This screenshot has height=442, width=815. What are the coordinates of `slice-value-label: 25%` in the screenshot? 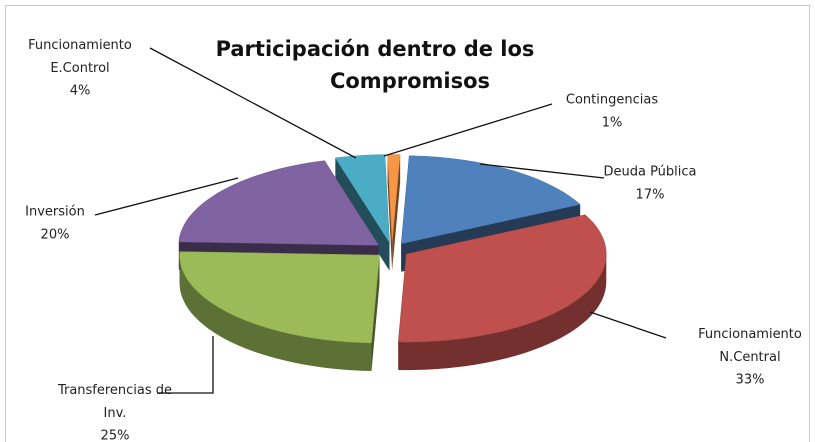 It's located at (115, 435).